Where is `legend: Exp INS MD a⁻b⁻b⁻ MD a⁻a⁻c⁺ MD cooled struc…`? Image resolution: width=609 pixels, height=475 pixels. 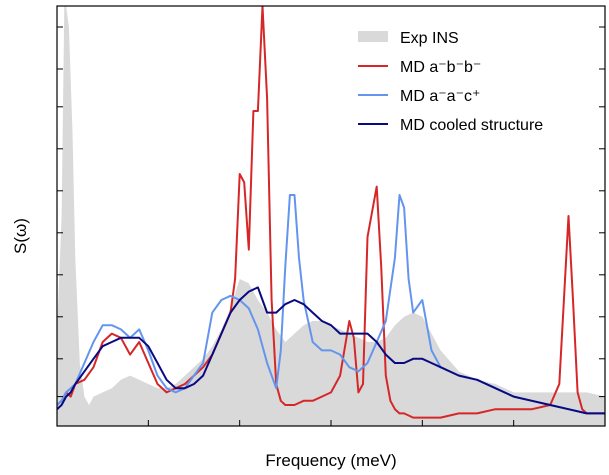
legend: Exp INS MD a⁻b⁻b⁻ MD a⁻a⁻c⁺ MD cooled struc… is located at coordinates (450, 82).